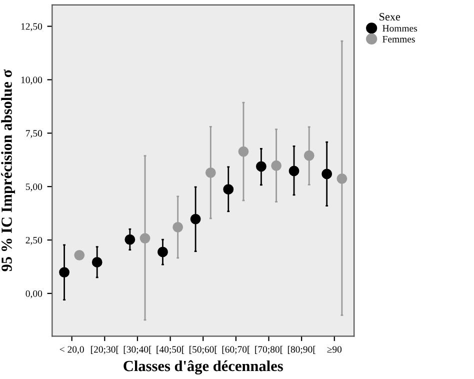  Describe the element at coordinates (105, 350) in the screenshot. I see `x-tick-label: [20;30[` at that location.